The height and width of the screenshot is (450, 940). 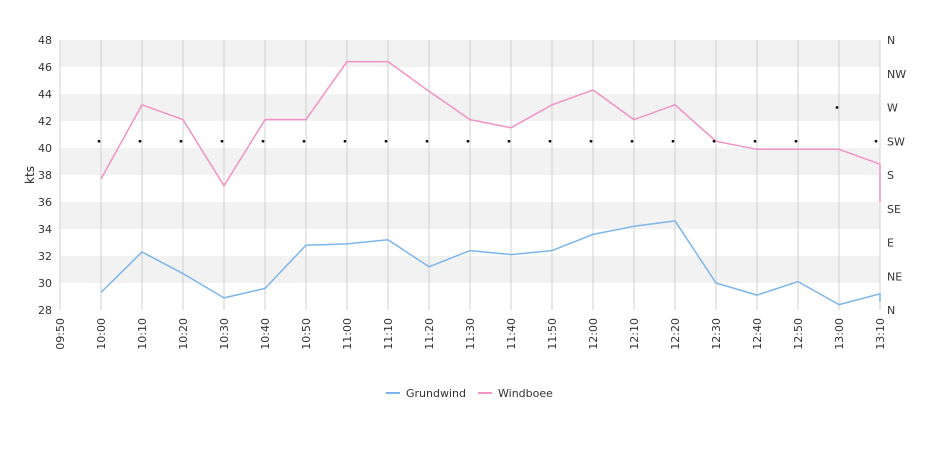 What do you see at coordinates (757, 334) in the screenshot?
I see `x-tick-label: 12:40` at bounding box center [757, 334].